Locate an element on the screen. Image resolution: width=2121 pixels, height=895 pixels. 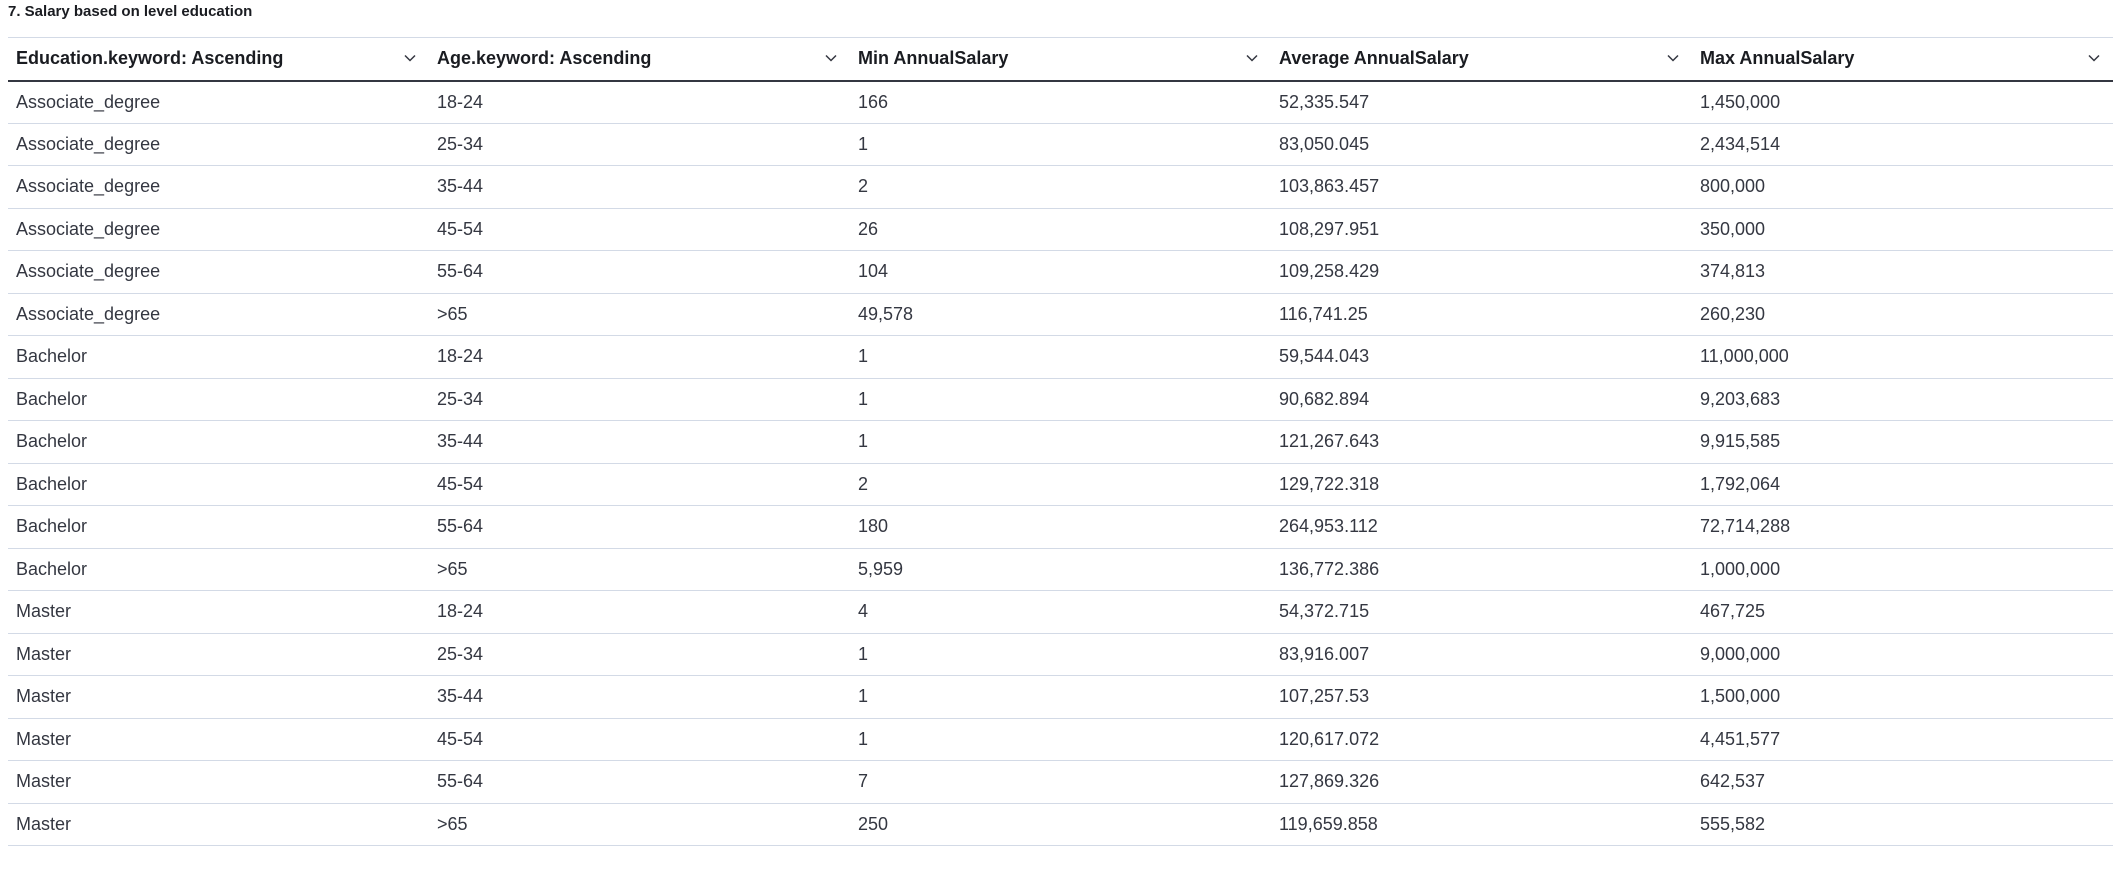
table-row: Bachelor 35-44 1 121,267.643 9,915,585 is located at coordinates (1060, 442).